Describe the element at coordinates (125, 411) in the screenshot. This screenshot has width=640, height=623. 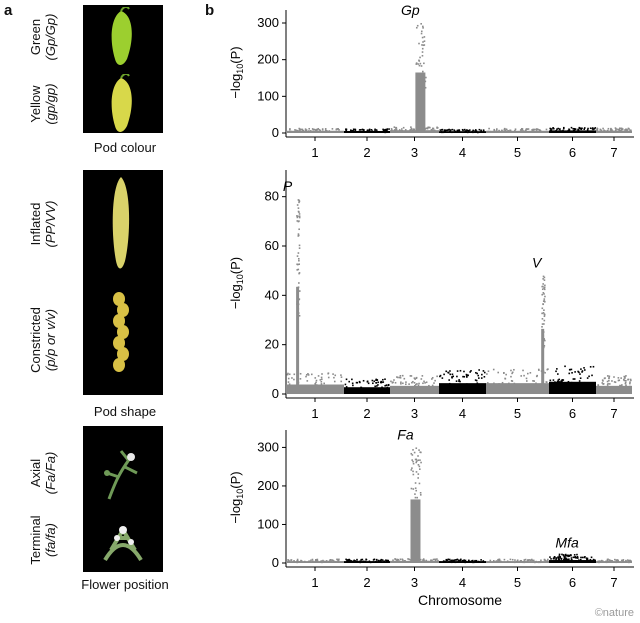
I see `group-caption: Pod shape` at that location.